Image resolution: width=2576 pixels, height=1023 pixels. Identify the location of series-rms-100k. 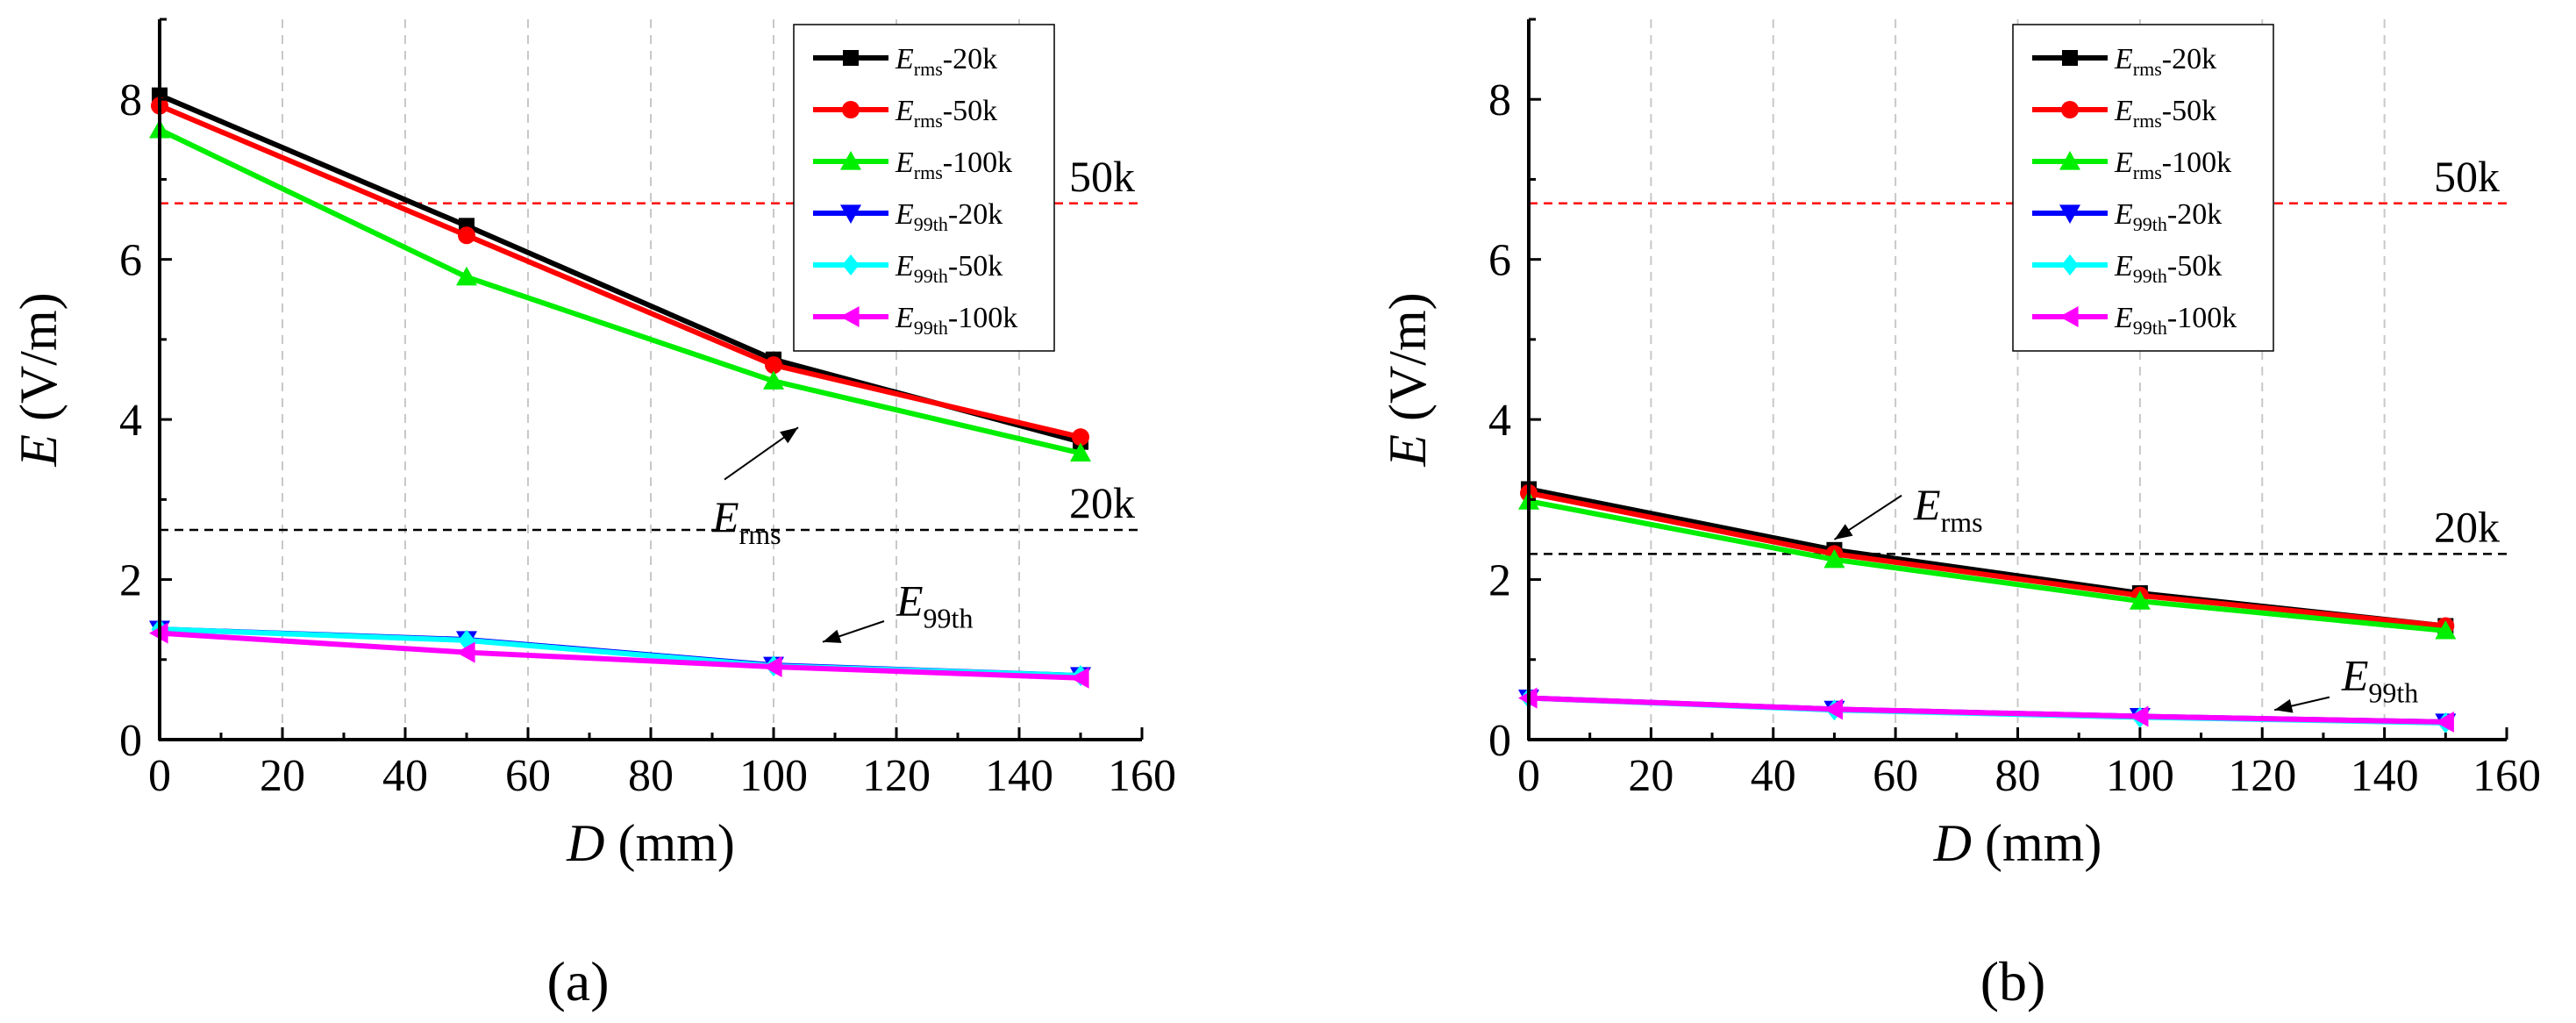
(1988, 565).